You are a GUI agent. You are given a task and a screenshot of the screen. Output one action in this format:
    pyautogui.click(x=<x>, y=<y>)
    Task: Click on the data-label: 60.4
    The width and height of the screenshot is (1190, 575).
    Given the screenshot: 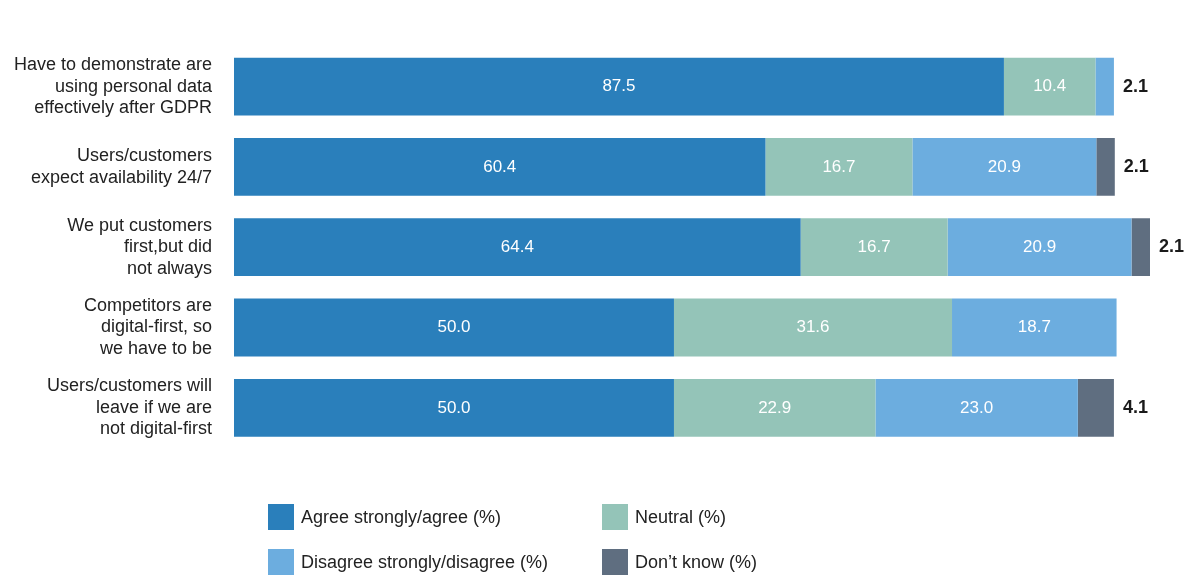 What is the action you would take?
    pyautogui.click(x=500, y=166)
    